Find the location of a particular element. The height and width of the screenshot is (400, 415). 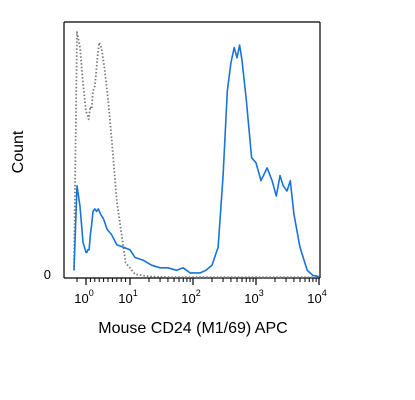

x-axis-title: Mouse CD24 (M1/69) APC is located at coordinates (192, 328).